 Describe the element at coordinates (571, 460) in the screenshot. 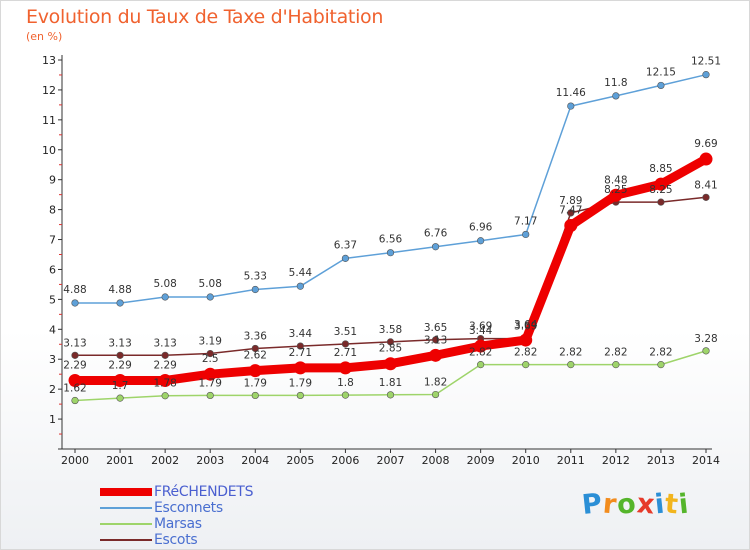

I see `x-tick-label: 2011` at that location.